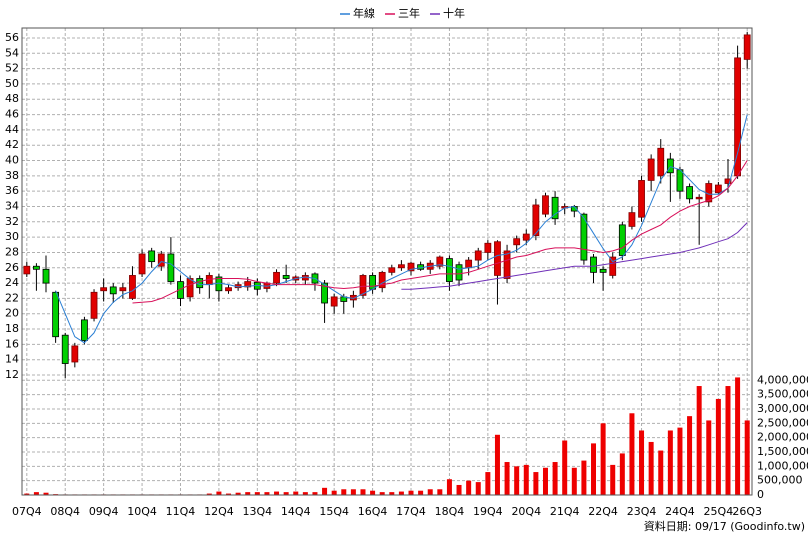  What do you see at coordinates (782, 379) in the screenshot?
I see `y2-tick-label: 4,000,000` at bounding box center [782, 379].